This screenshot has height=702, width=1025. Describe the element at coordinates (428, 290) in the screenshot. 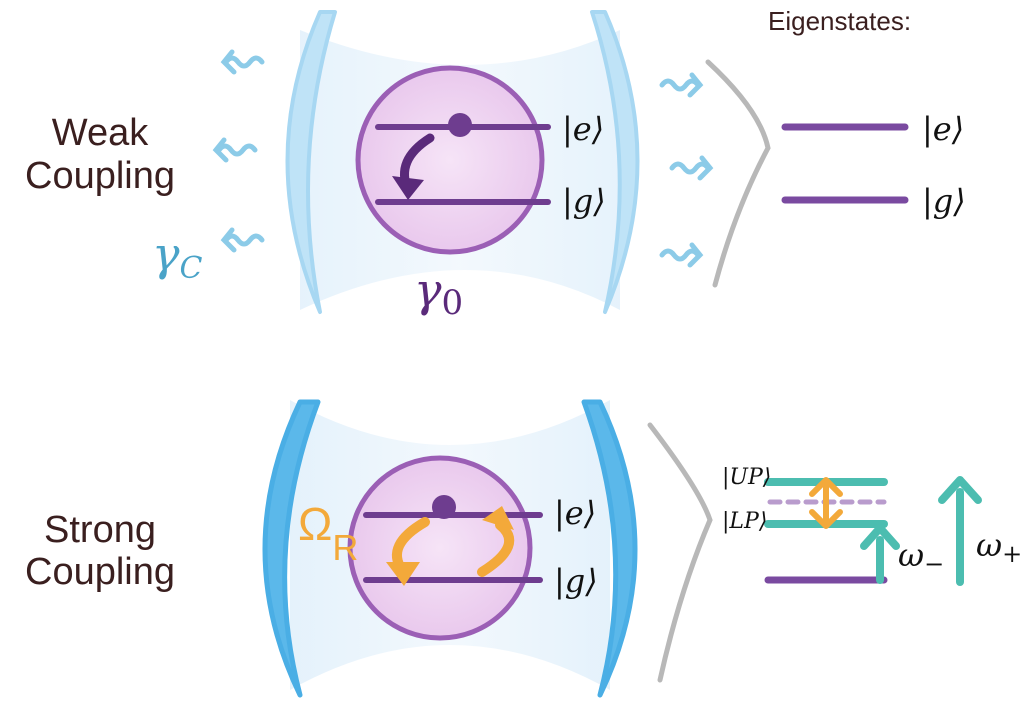

I see `gamma-0-symbol: γ` at that location.